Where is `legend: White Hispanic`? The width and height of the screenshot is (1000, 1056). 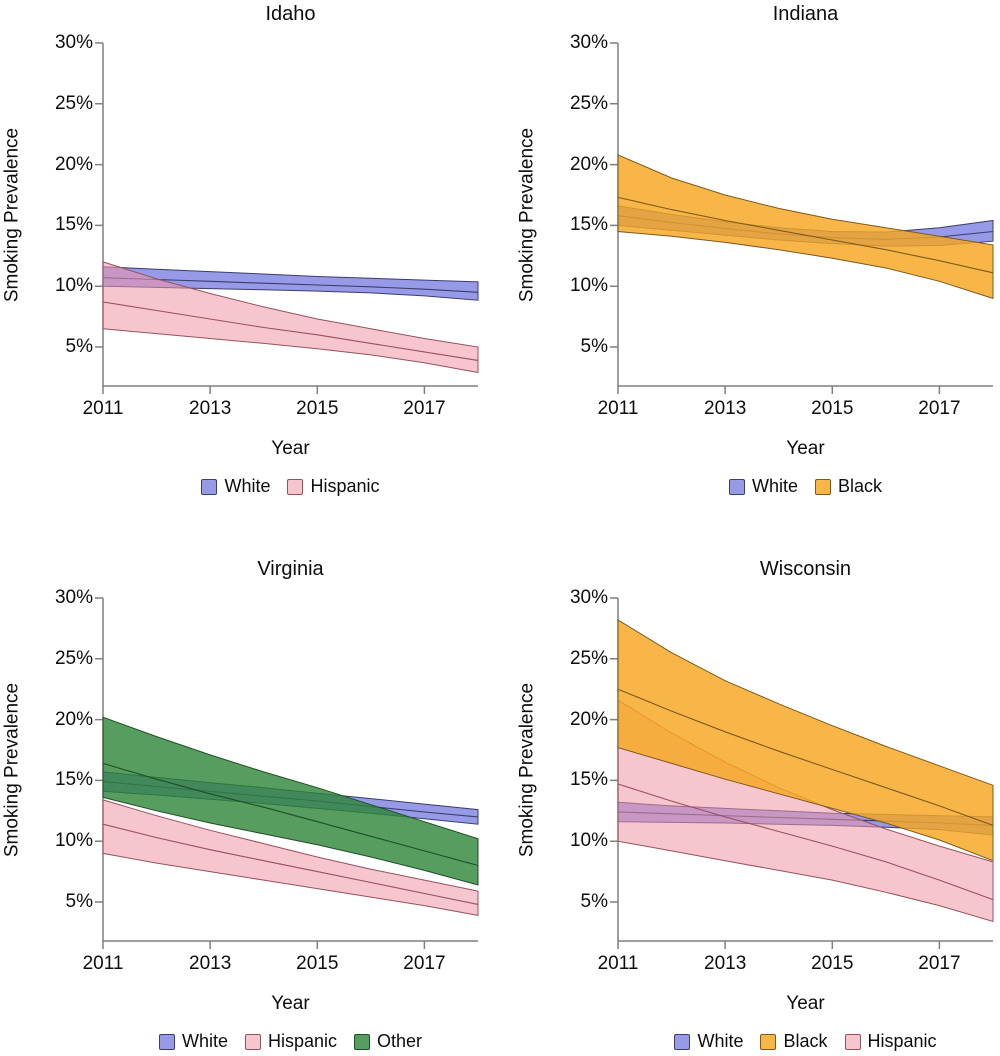
legend: White Hispanic is located at coordinates (290, 486).